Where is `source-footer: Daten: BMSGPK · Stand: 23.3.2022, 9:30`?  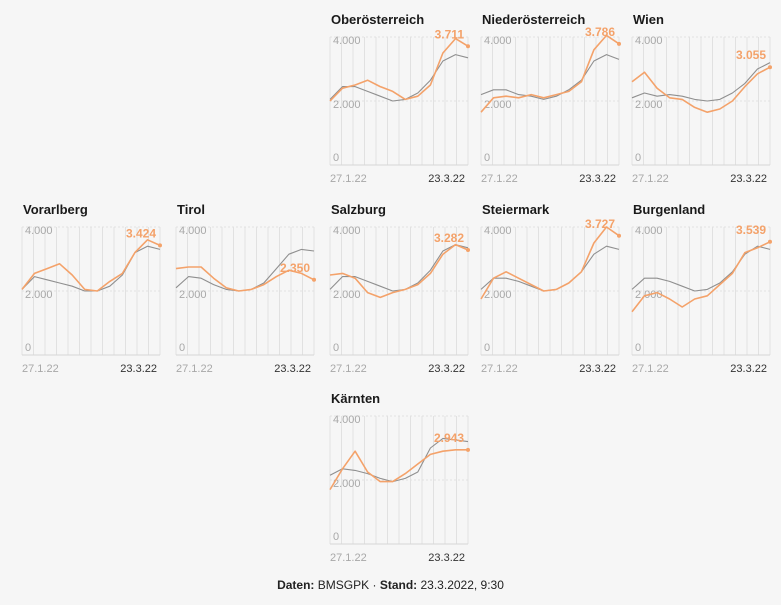 source-footer: Daten: BMSGPK · Stand: 23.3.2022, 9:30 is located at coordinates (390, 585).